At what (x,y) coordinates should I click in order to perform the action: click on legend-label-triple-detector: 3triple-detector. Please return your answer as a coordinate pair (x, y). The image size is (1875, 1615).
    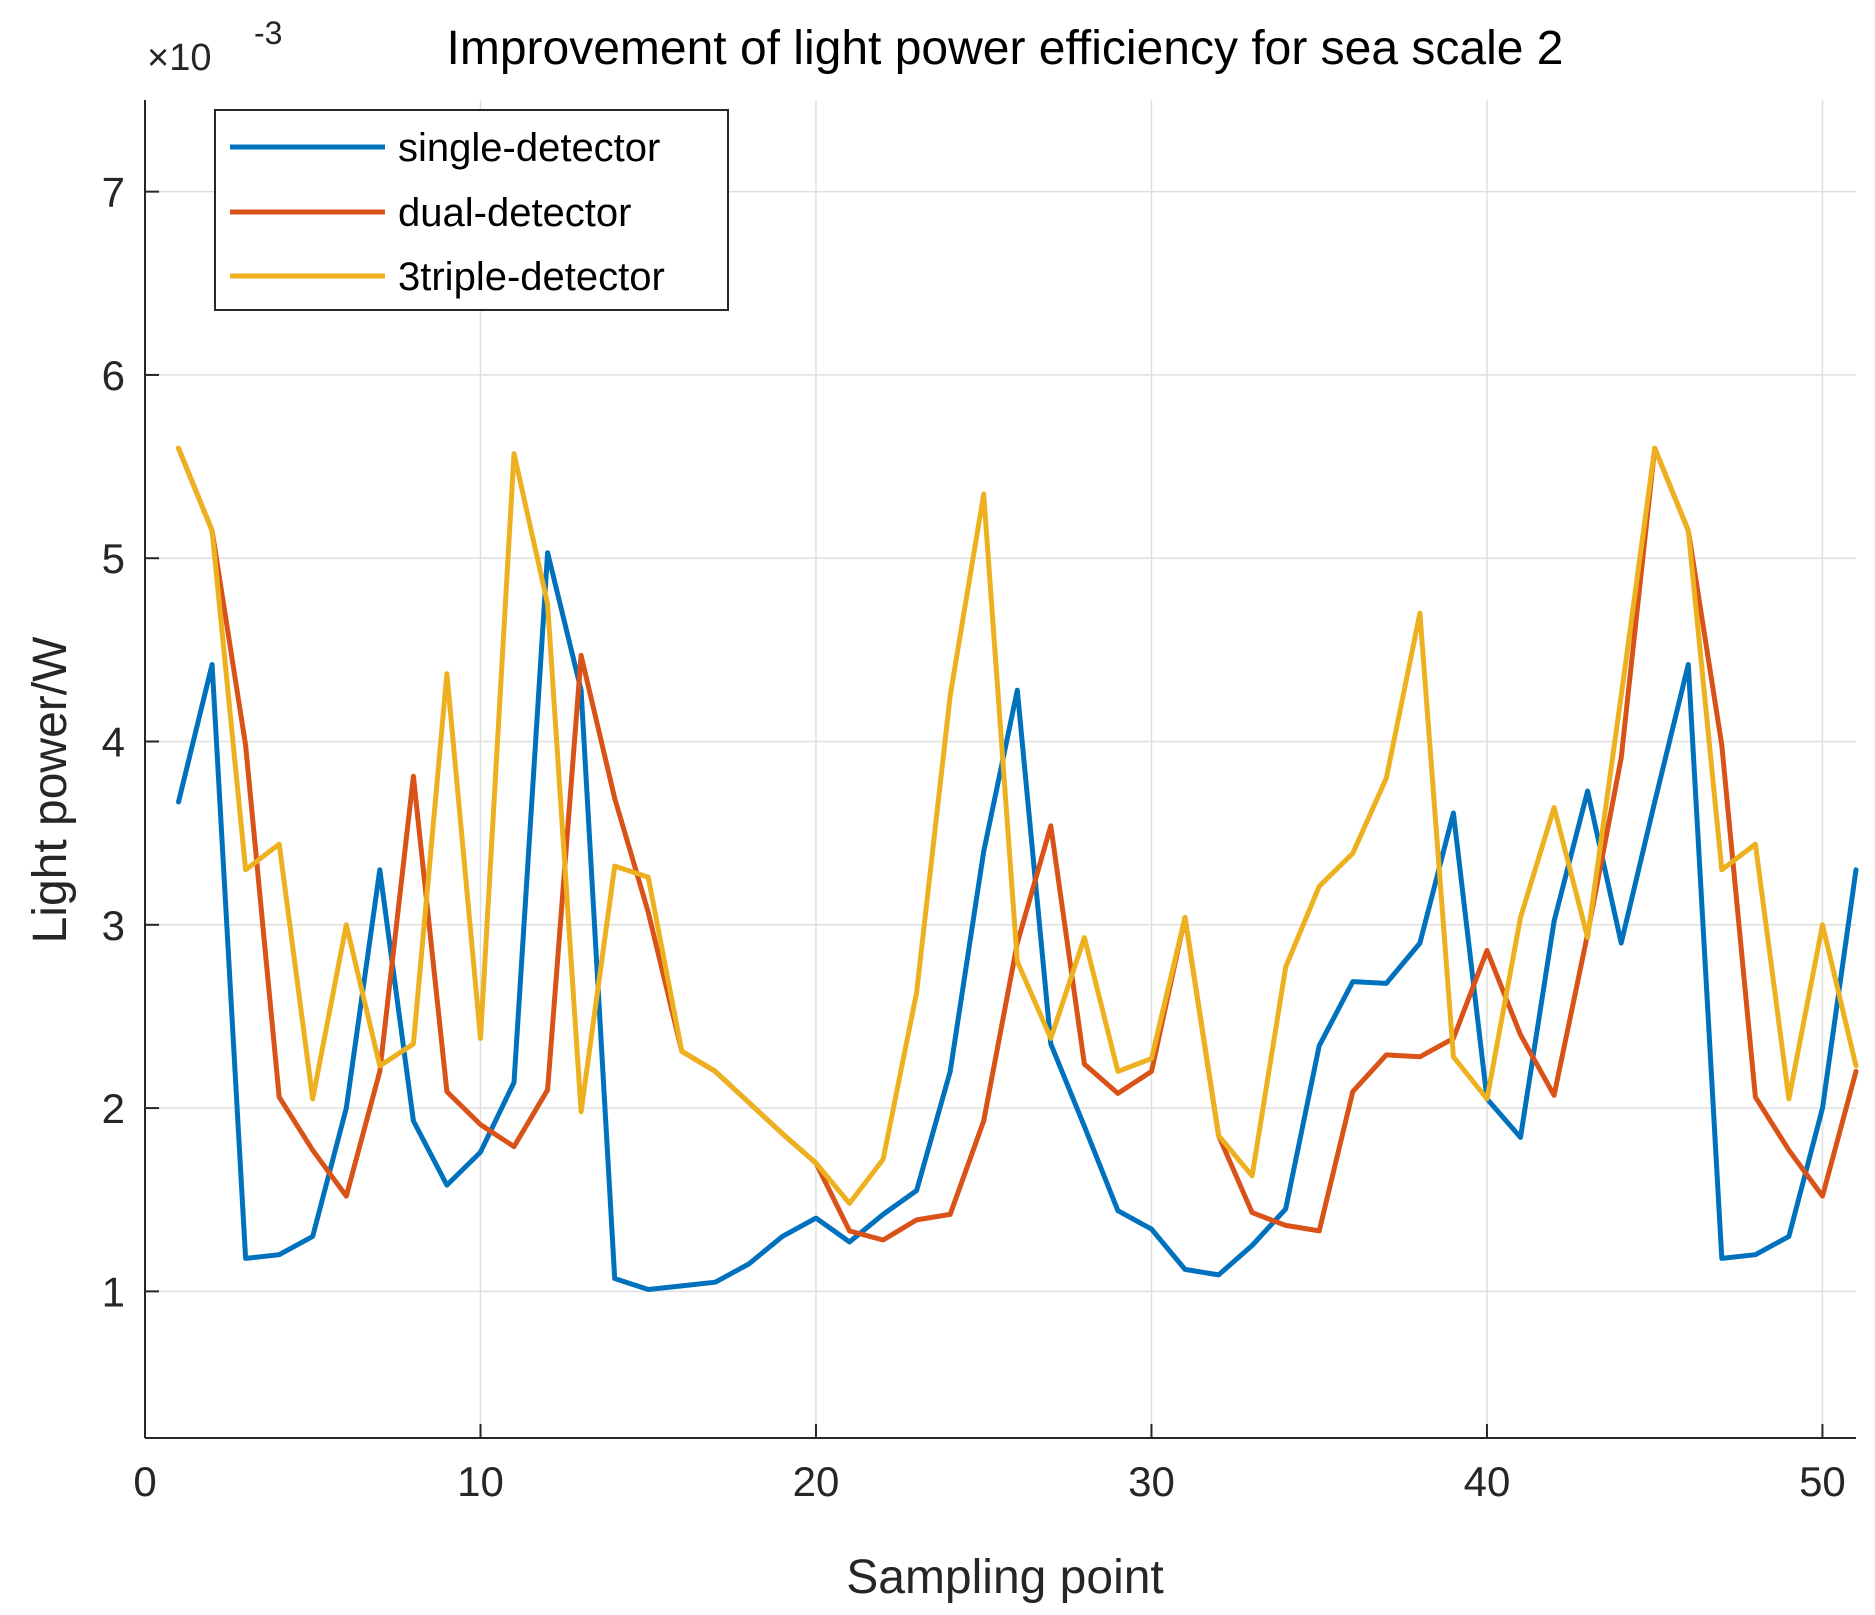
    Looking at the image, I should click on (531, 277).